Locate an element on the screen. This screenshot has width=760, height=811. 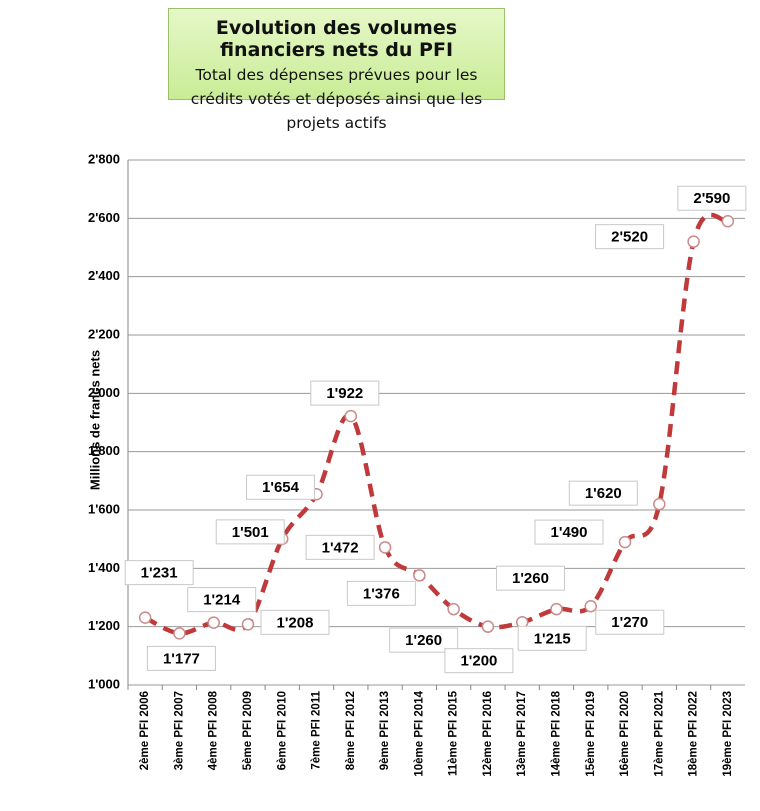
x-tick-label: 19ème PFI 2023 is located at coordinates (728, 734).